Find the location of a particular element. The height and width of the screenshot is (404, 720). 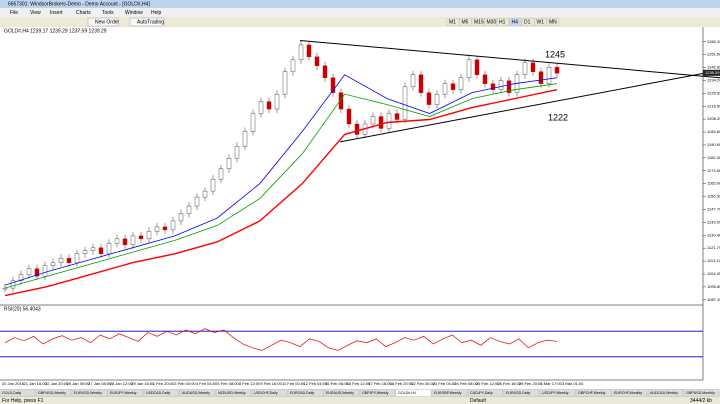

menu-bar is located at coordinates (360, 12).